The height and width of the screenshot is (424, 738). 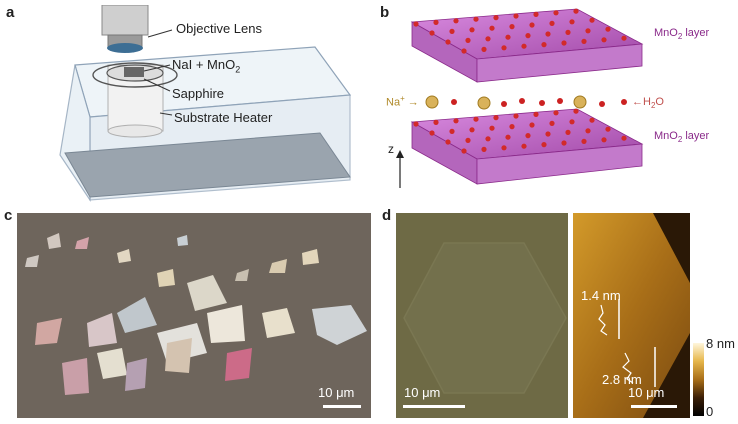 What do you see at coordinates (520, 81) in the screenshot?
I see `crystal-oxygen-atoms` at bounding box center [520, 81].